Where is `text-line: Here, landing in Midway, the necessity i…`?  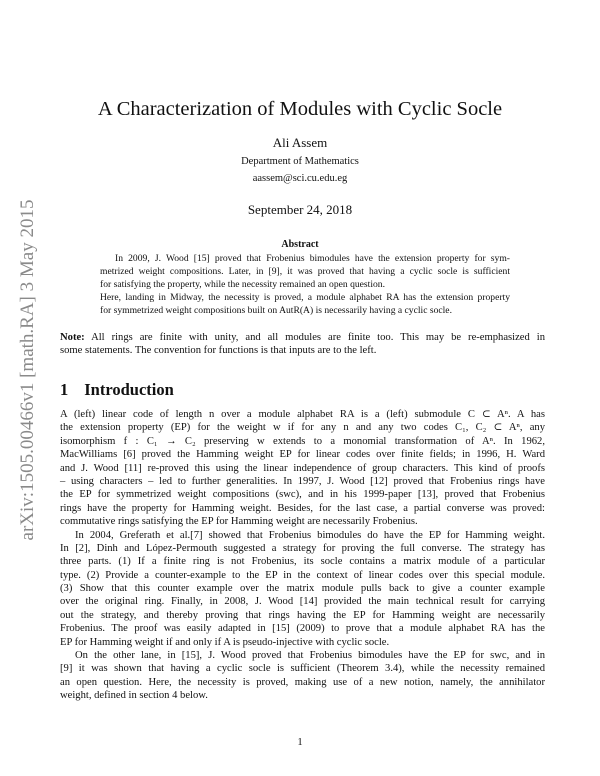 text-line: Here, landing in Midway, the necessity i… is located at coordinates (305, 297).